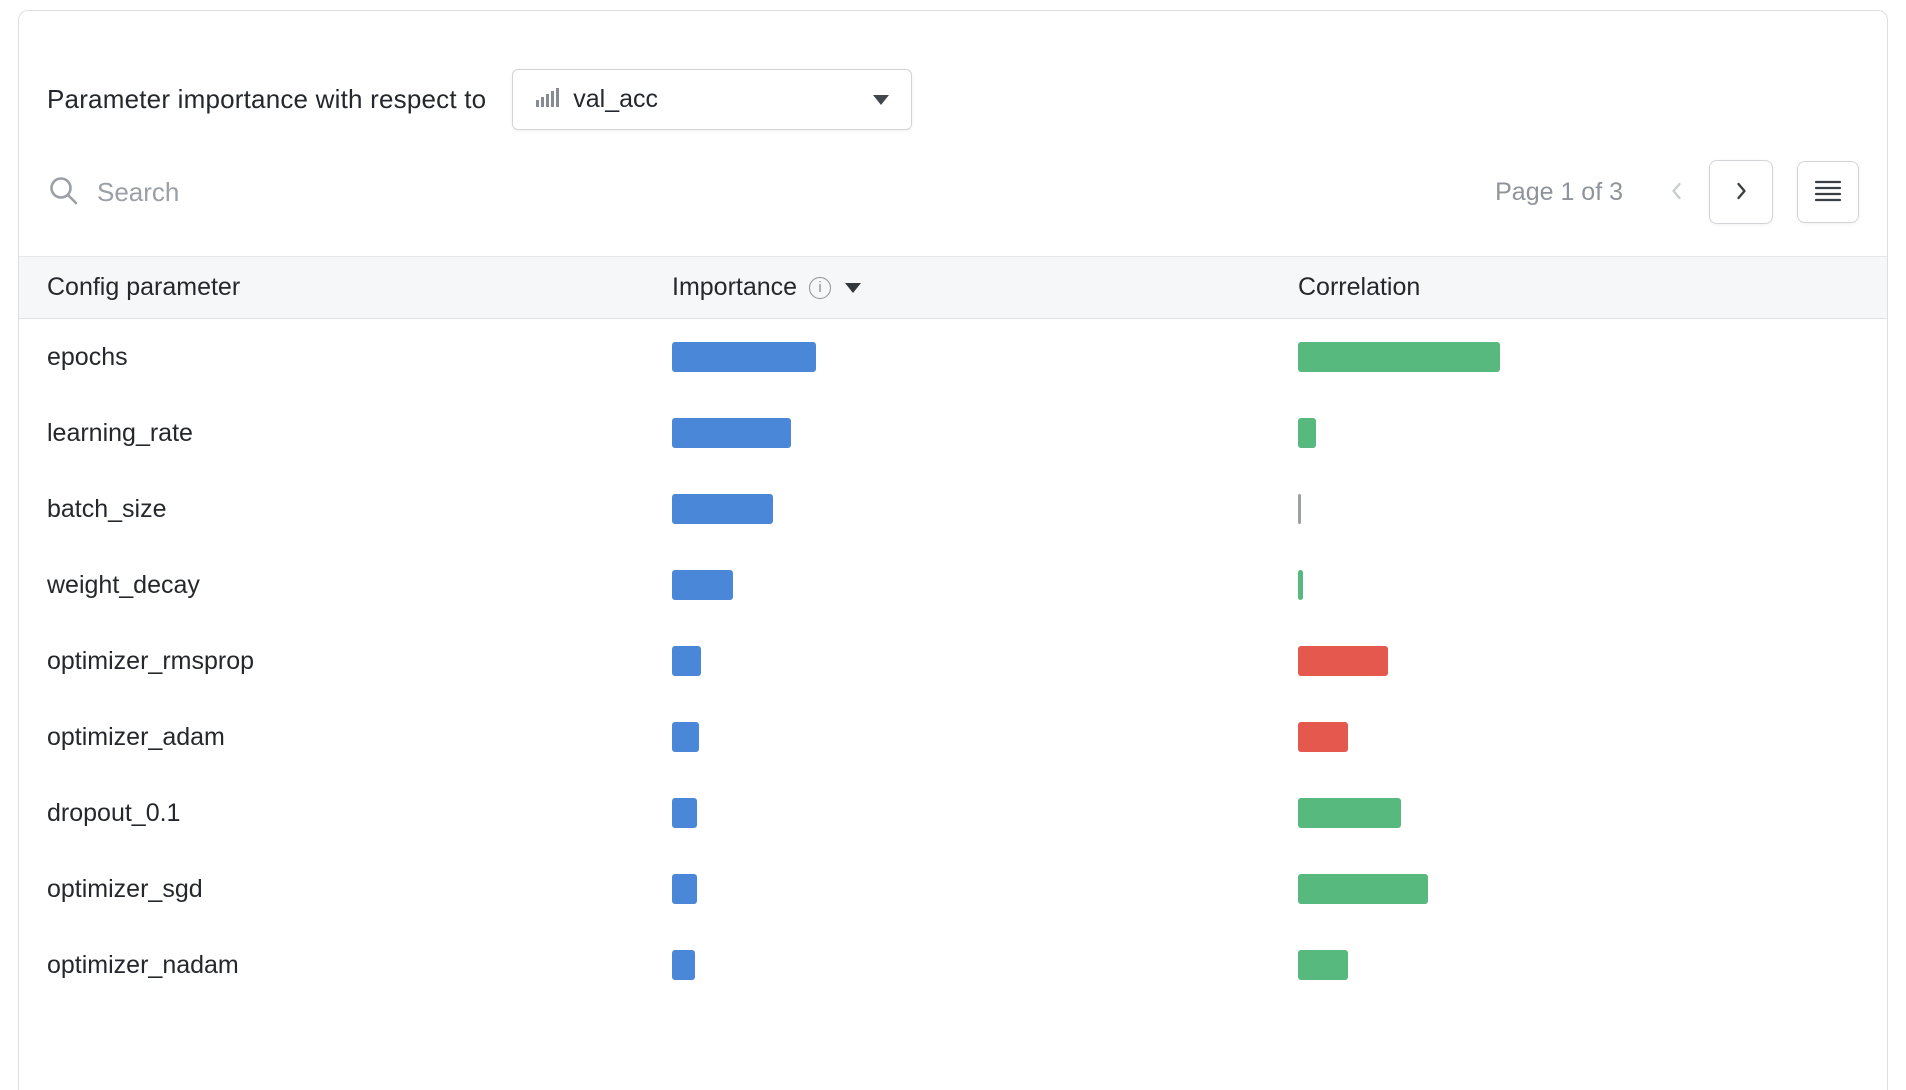 Image resolution: width=1906 pixels, height=1090 pixels. I want to click on table-row: dropout_0.1, so click(953, 813).